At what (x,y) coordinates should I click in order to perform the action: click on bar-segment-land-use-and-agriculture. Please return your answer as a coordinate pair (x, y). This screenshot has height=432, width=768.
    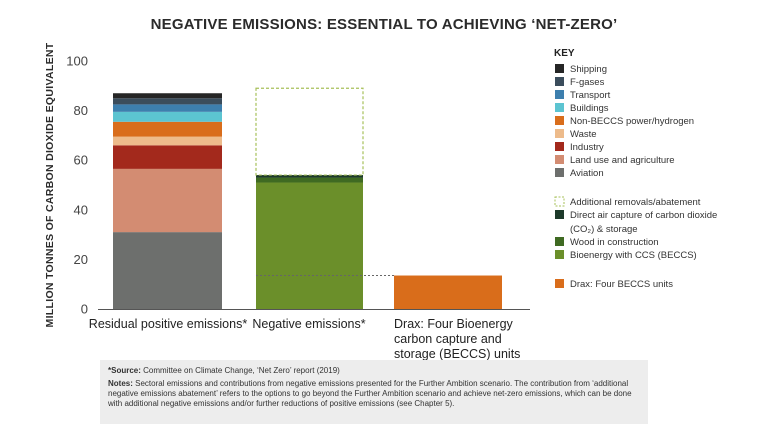
    Looking at the image, I should click on (167, 200).